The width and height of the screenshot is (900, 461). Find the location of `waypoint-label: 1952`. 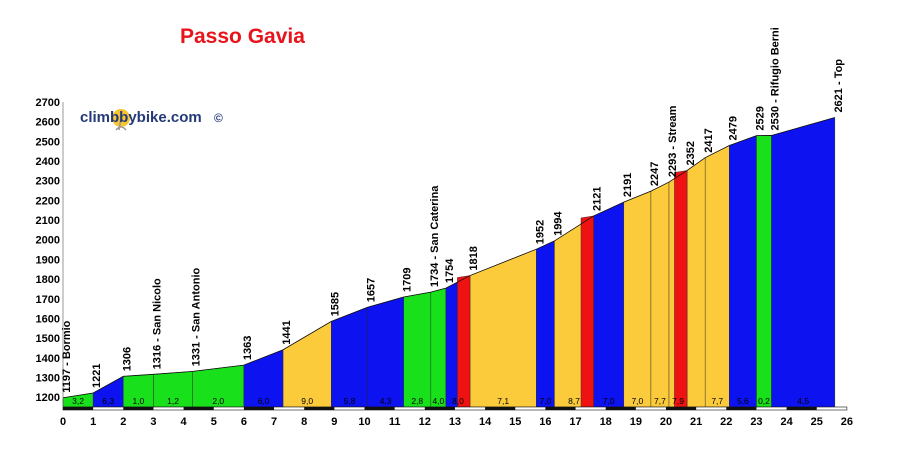

waypoint-label: 1952 is located at coordinates (540, 232).